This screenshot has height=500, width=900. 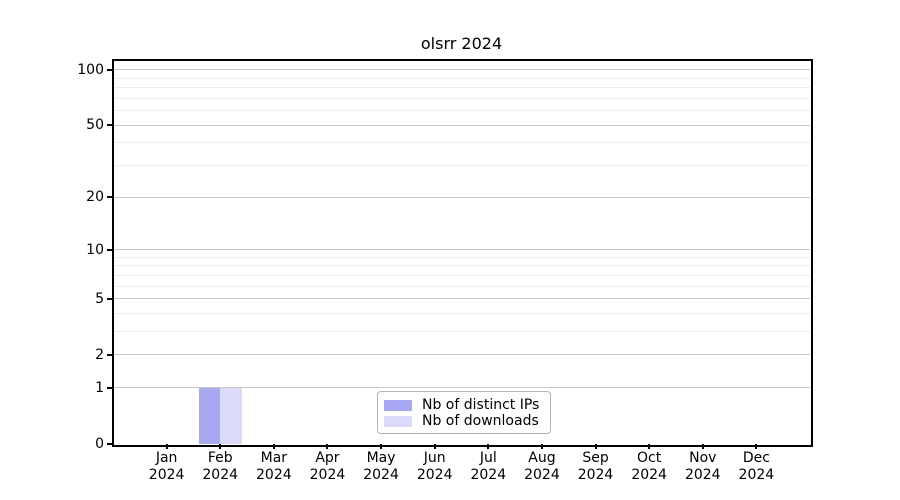 I want to click on x-tick-label: Aug 2024, so click(x=542, y=466).